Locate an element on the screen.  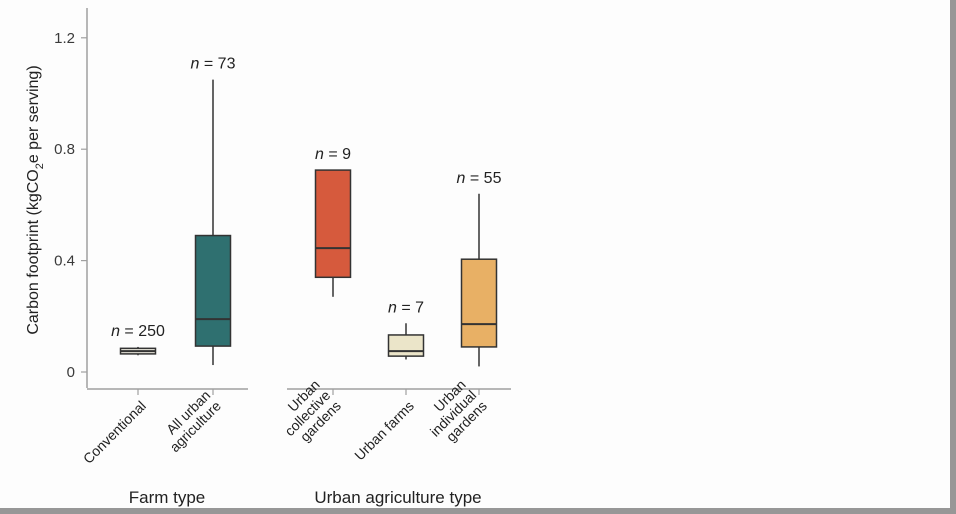
y-tick-label: 1.2 is located at coordinates (64, 38).